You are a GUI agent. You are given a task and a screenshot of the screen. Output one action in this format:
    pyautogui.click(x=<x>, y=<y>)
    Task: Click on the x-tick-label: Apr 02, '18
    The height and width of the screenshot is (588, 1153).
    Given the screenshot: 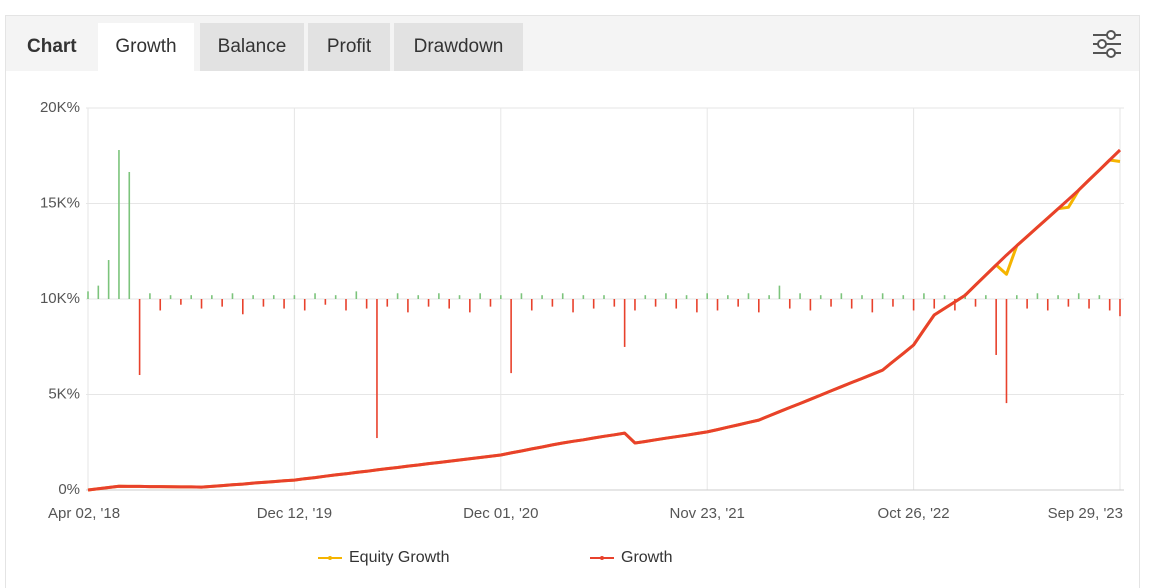 What is the action you would take?
    pyautogui.click(x=84, y=513)
    